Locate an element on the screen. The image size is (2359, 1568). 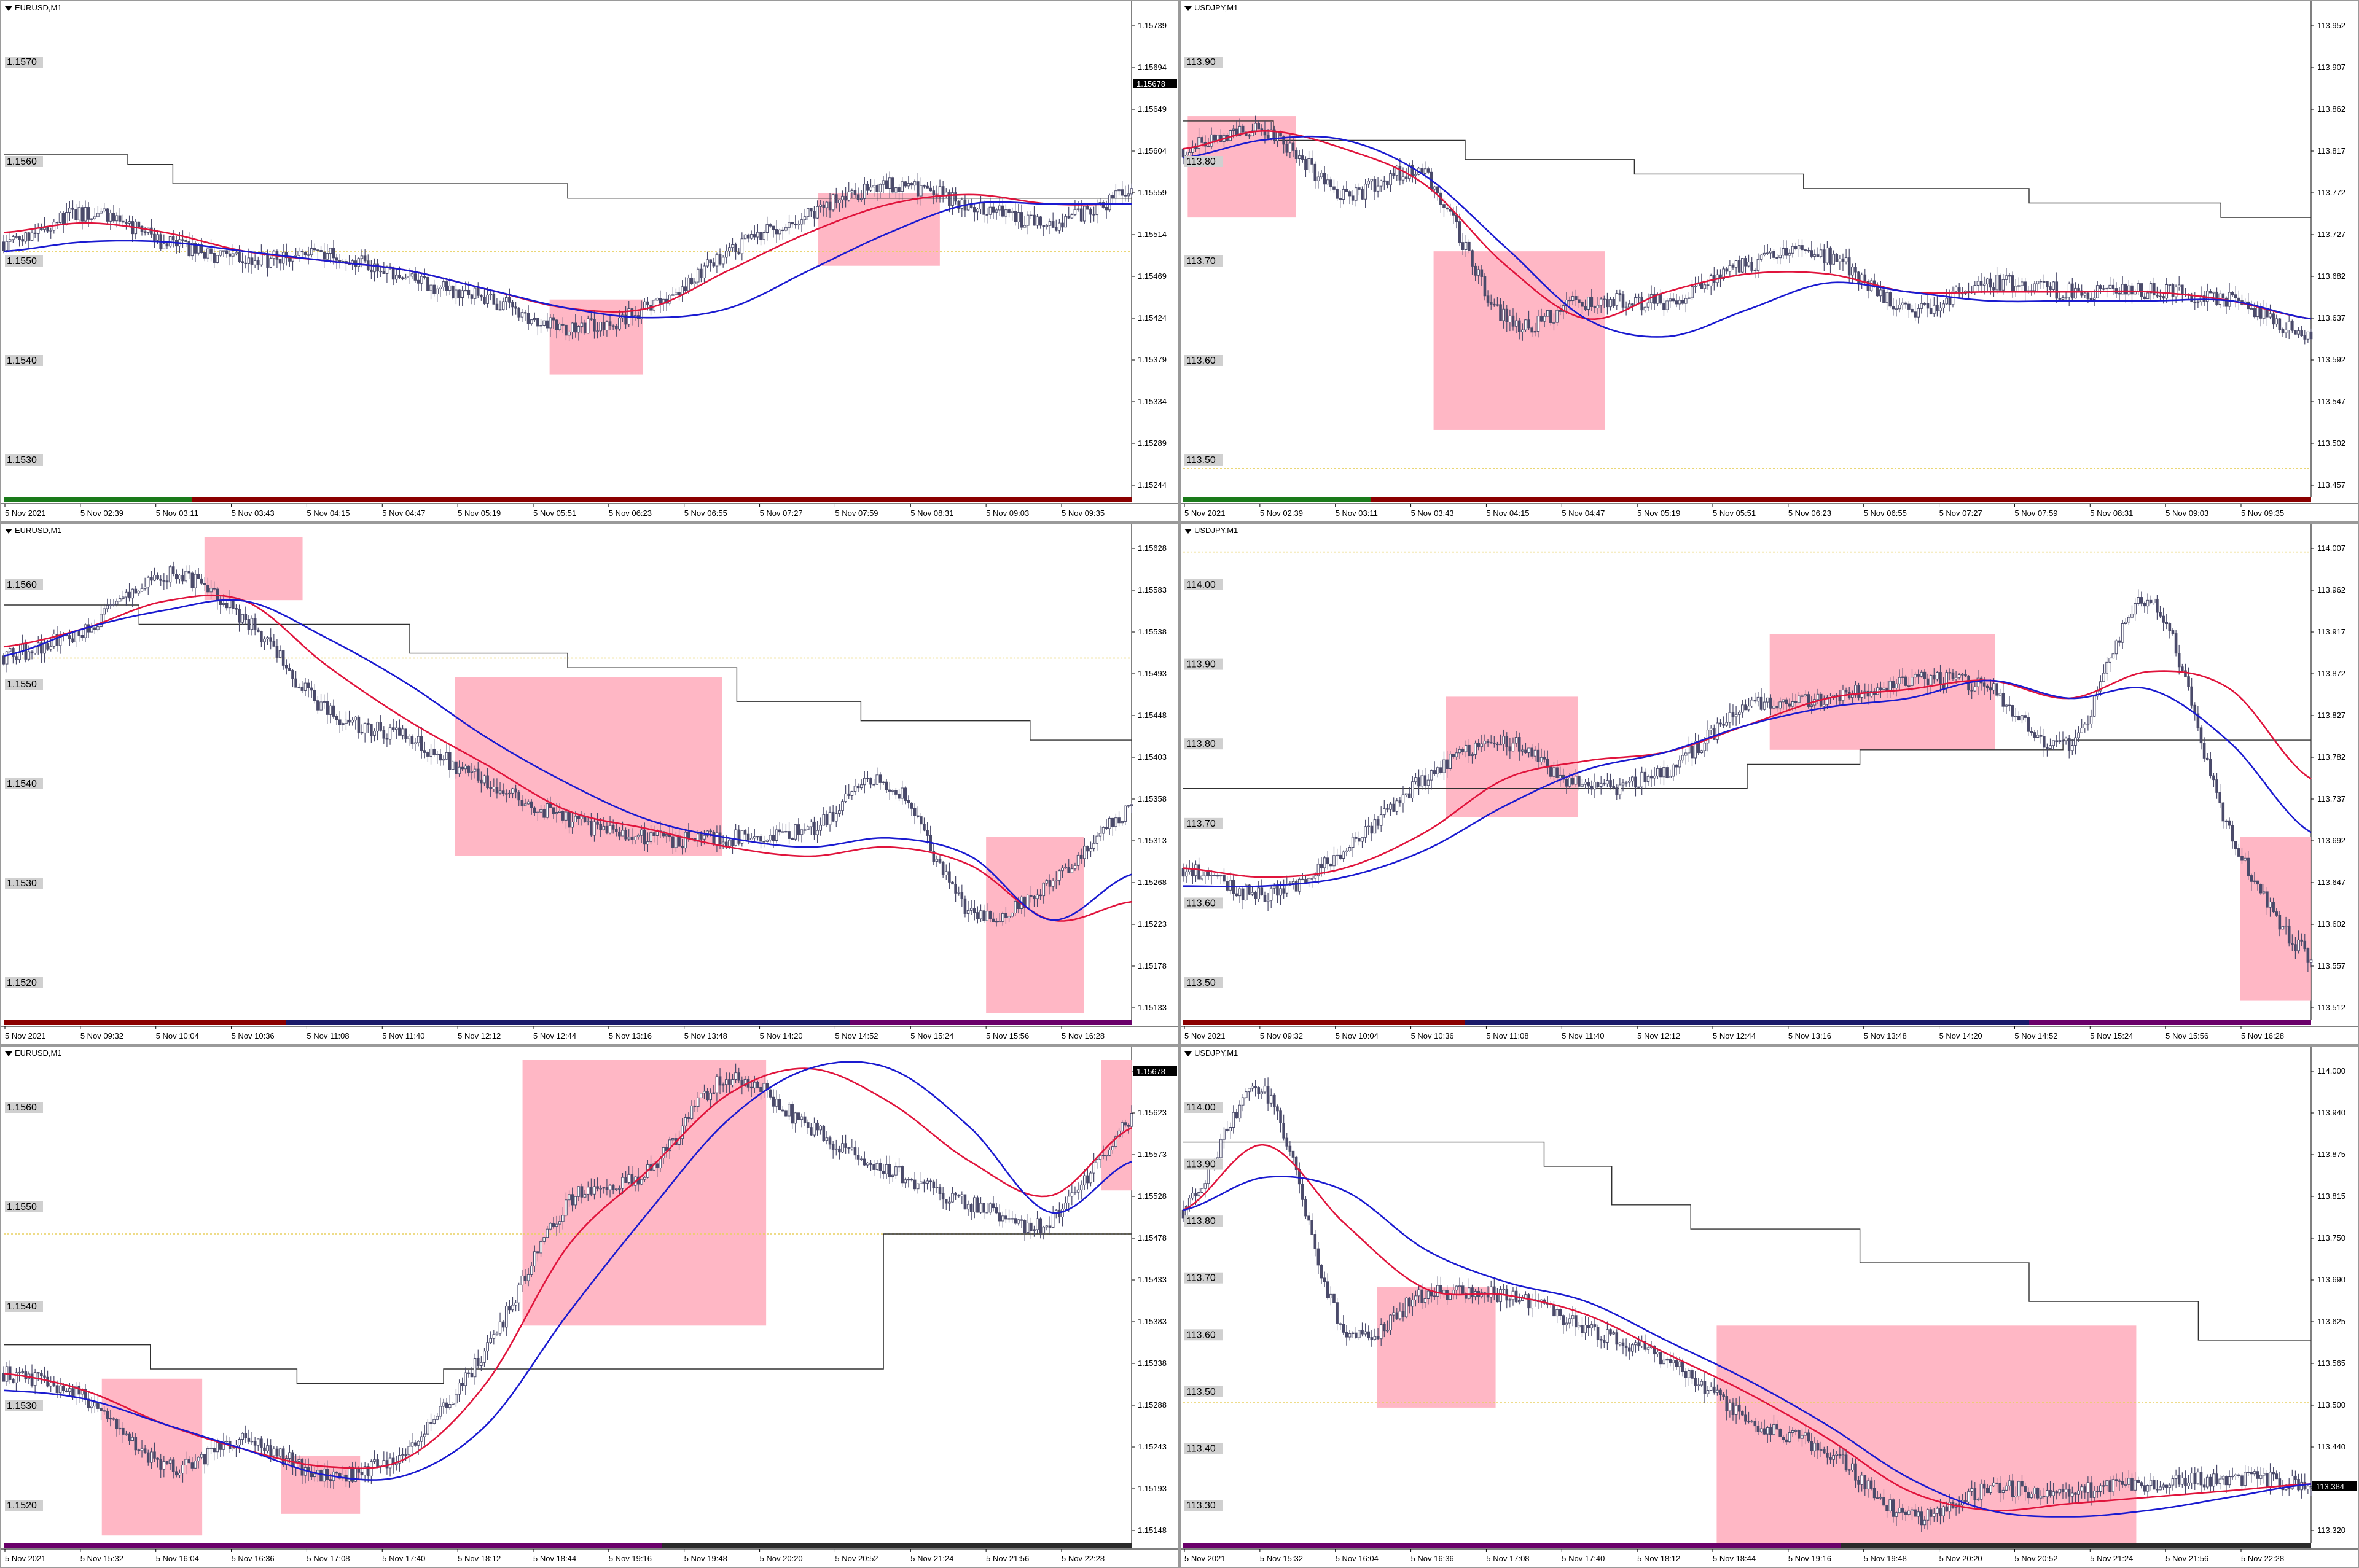
time-tick-label: 5 Nov 08:31 is located at coordinates (2112, 513).